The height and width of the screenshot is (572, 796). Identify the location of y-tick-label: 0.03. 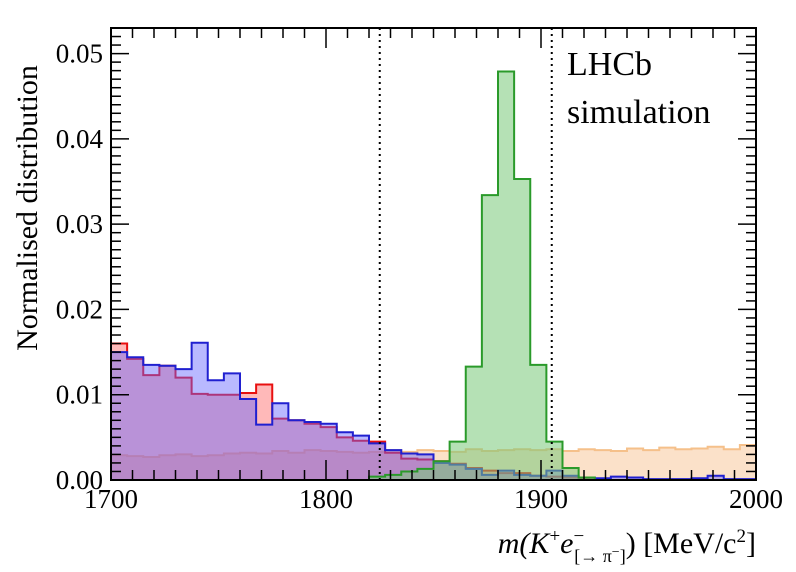
(79, 224).